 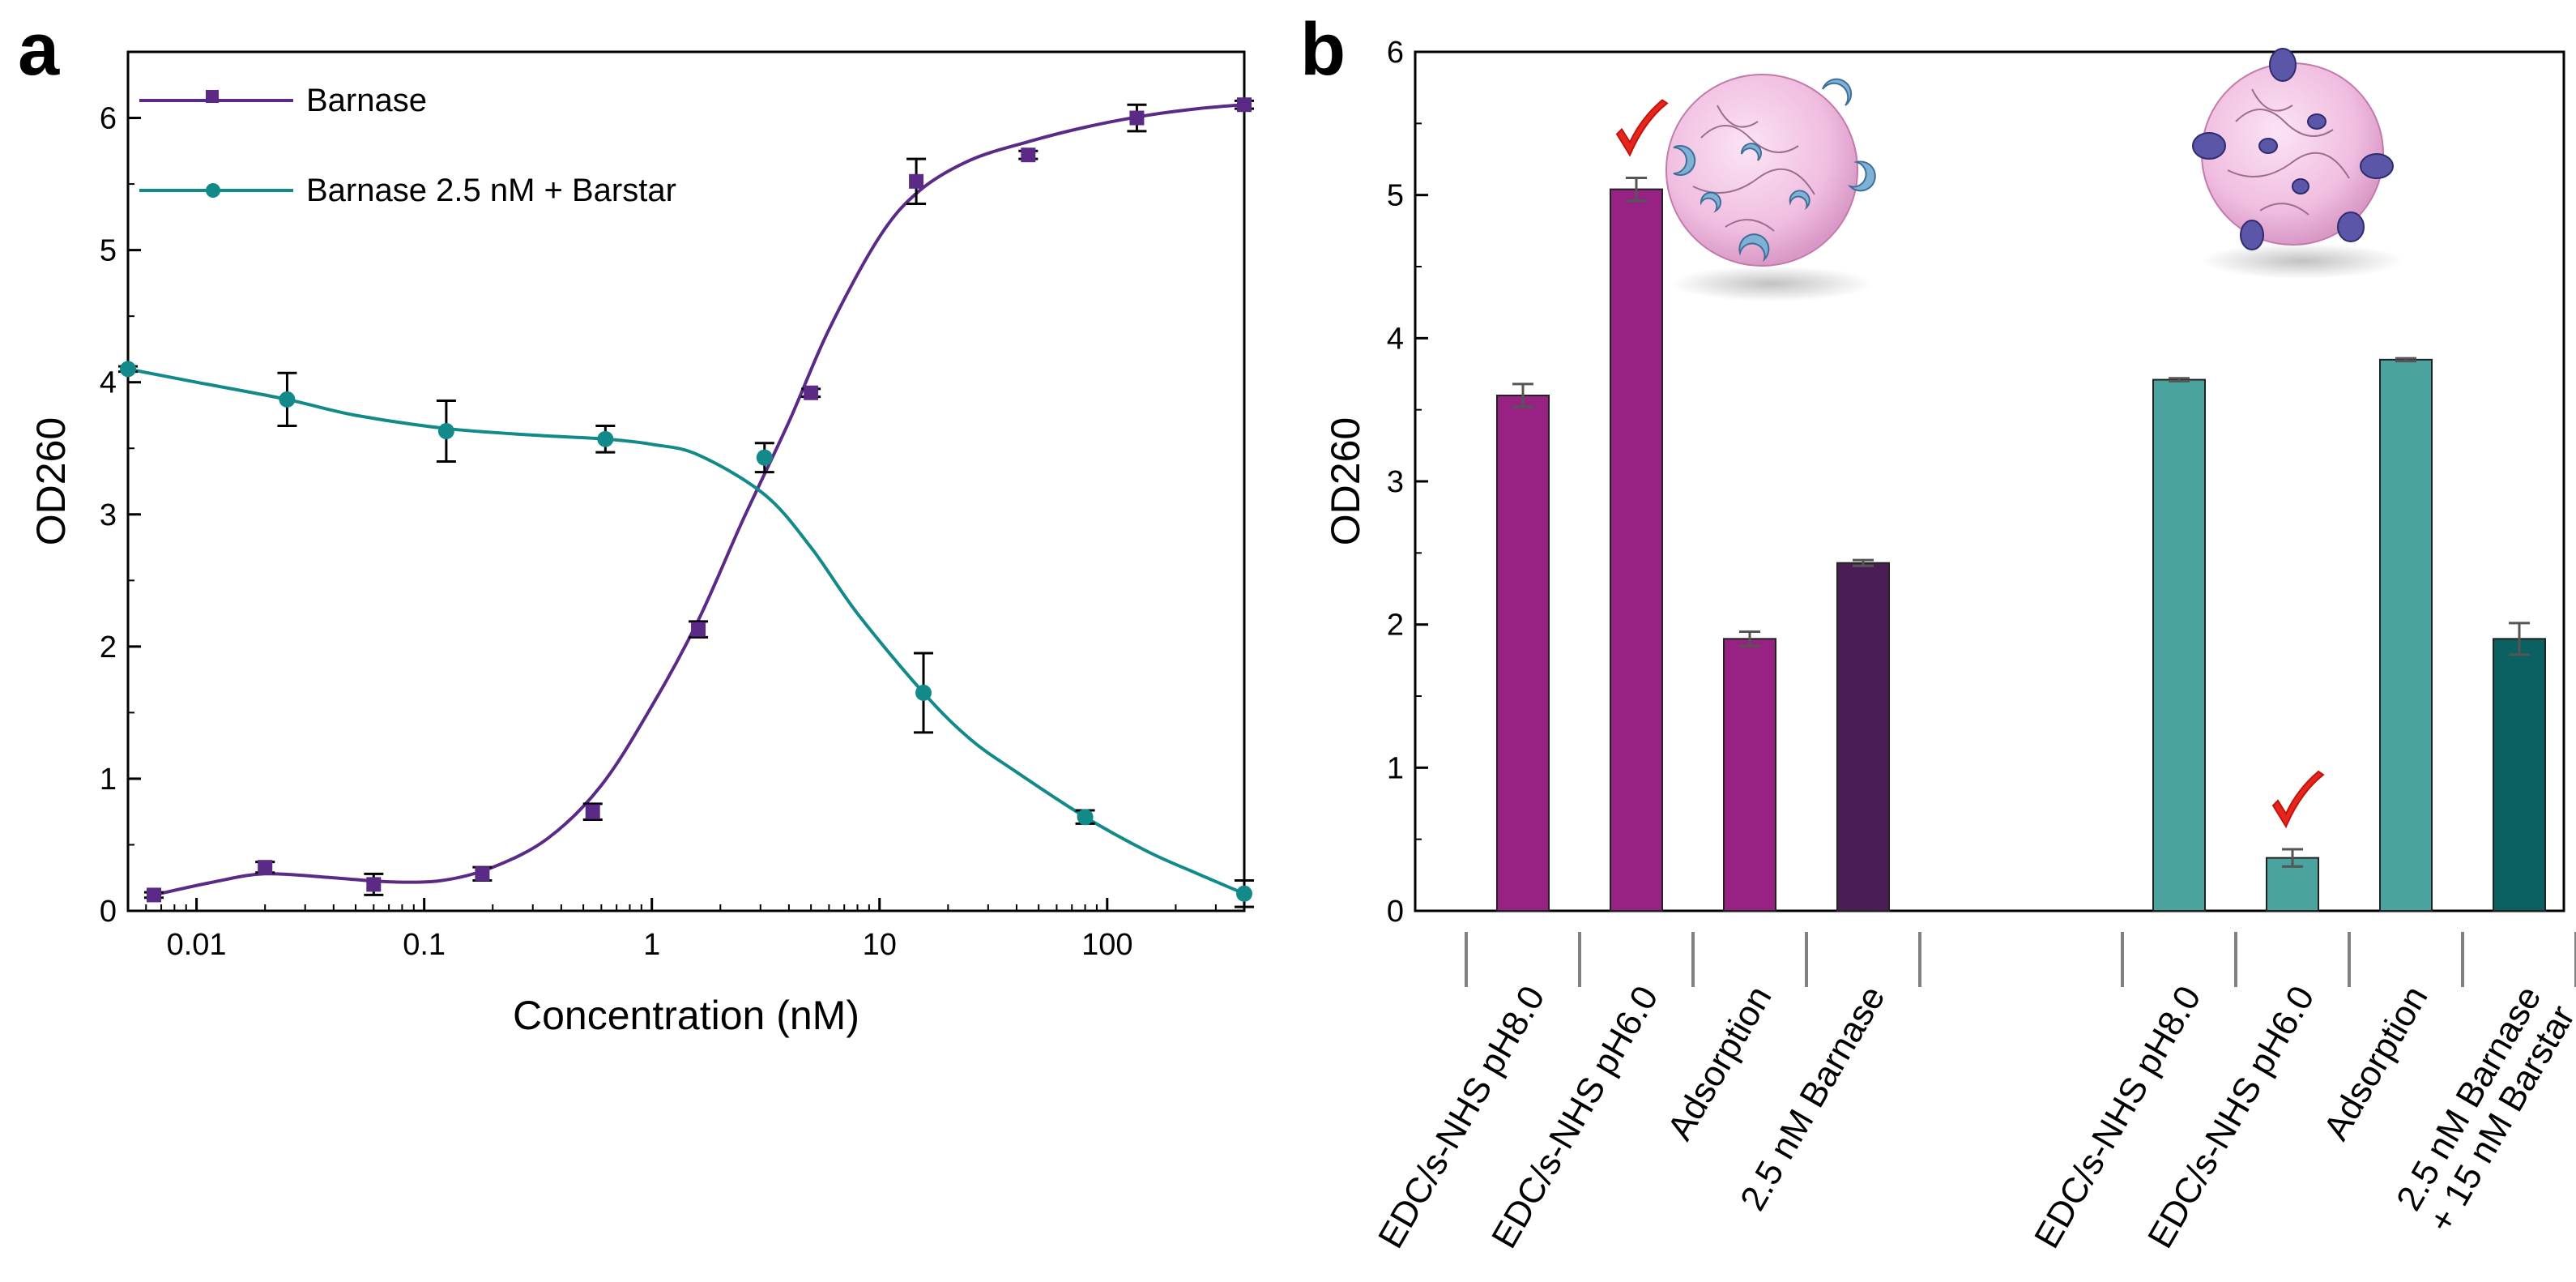 I want to click on x-tick-label: 1, so click(x=652, y=945).